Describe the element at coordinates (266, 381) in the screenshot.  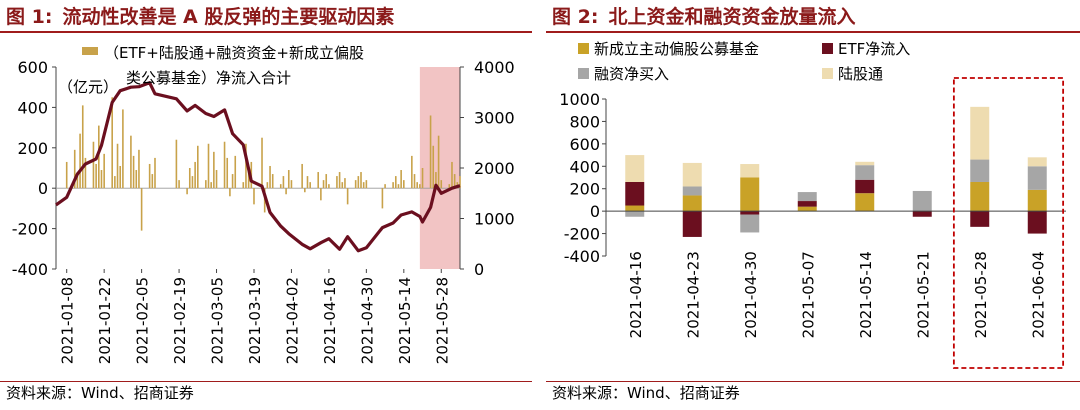
I see `figure-1-bottom-rule` at that location.